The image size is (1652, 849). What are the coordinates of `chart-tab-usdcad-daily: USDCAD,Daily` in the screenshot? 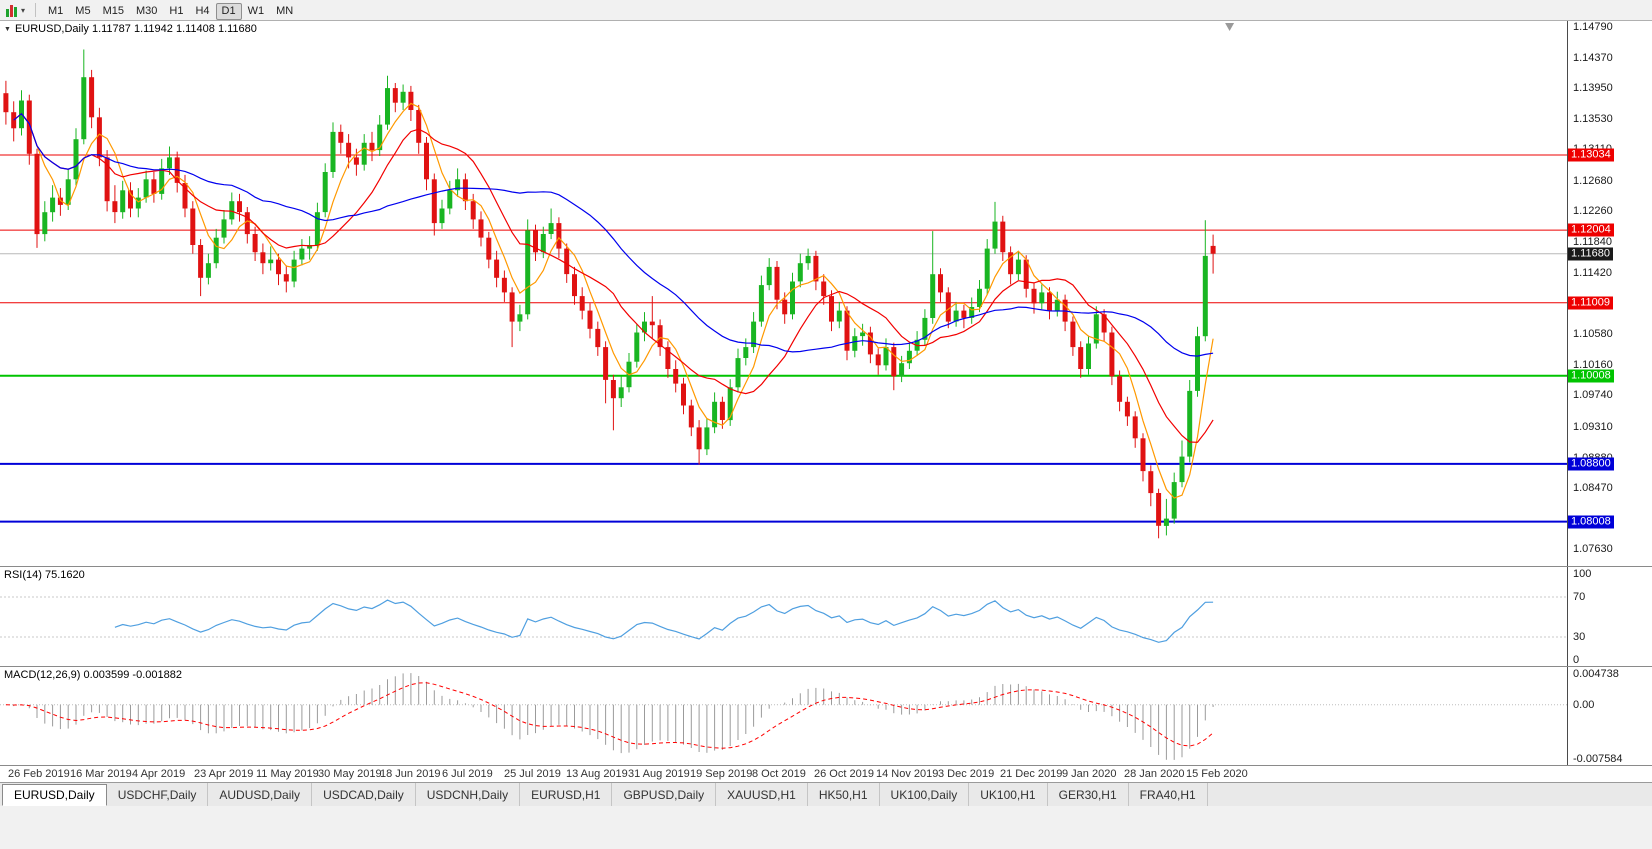 It's located at (364, 794).